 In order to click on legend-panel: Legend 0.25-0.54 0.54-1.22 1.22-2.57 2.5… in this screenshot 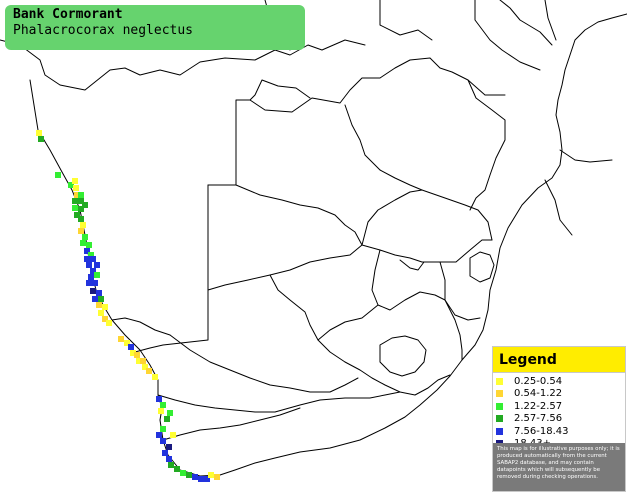, I will do `click(559, 419)`.